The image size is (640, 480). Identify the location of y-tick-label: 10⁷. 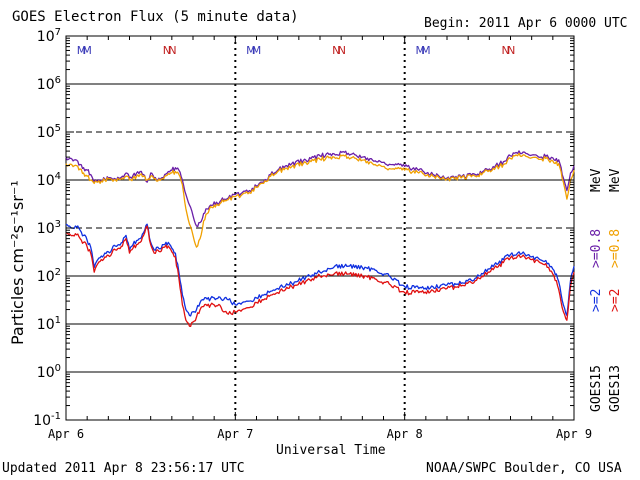
(49, 36).